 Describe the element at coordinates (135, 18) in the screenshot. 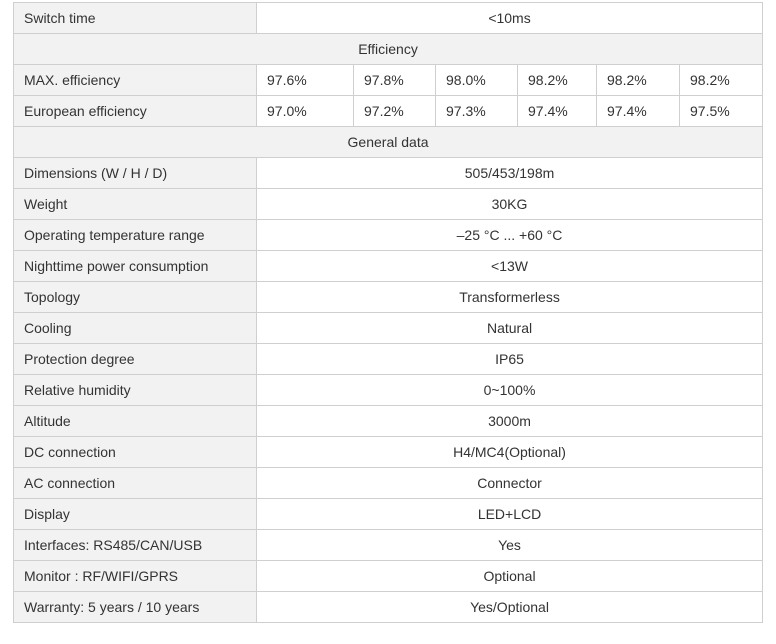

I see `row-label: Switch time` at that location.